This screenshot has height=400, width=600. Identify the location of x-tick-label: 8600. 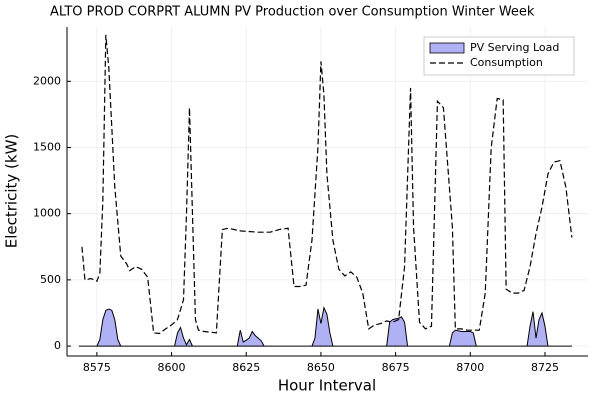
(172, 367).